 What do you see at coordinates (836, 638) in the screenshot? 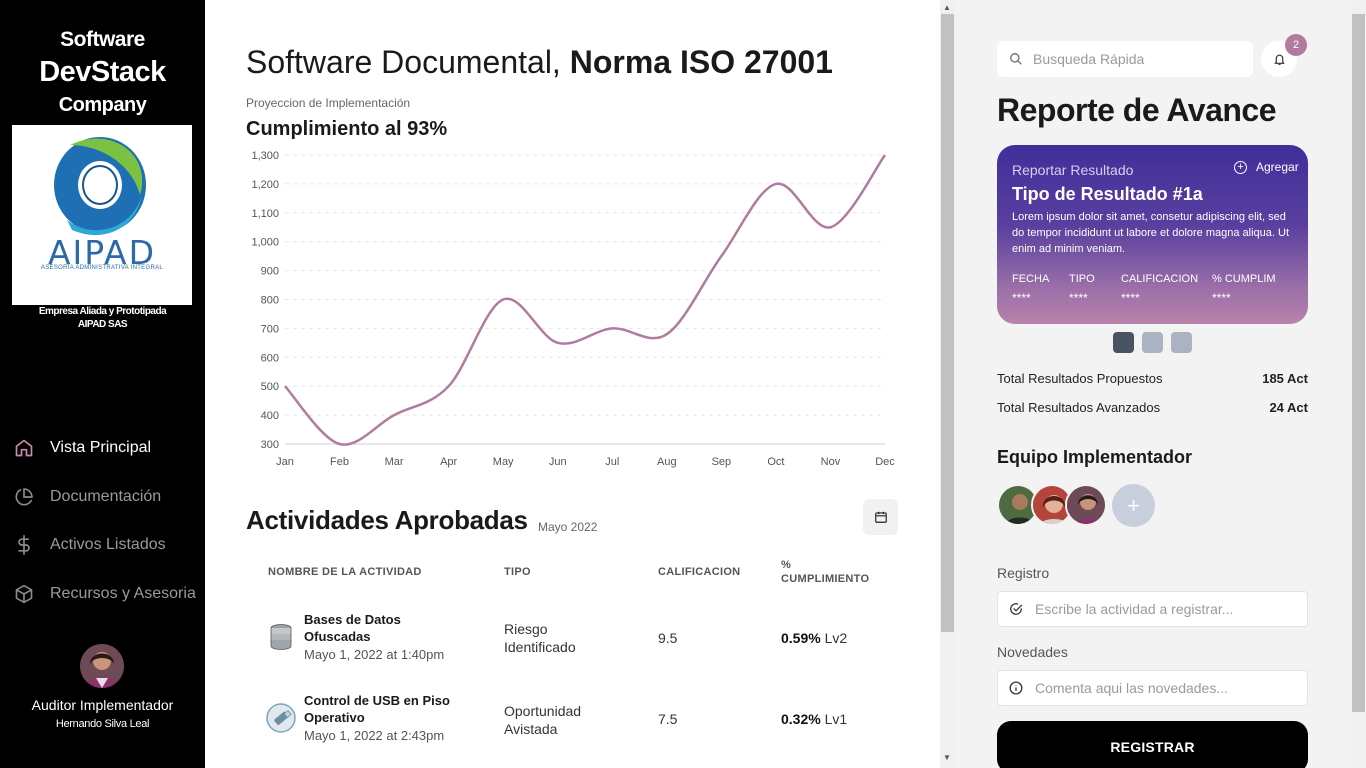
I see `activity-level: Lv2` at bounding box center [836, 638].